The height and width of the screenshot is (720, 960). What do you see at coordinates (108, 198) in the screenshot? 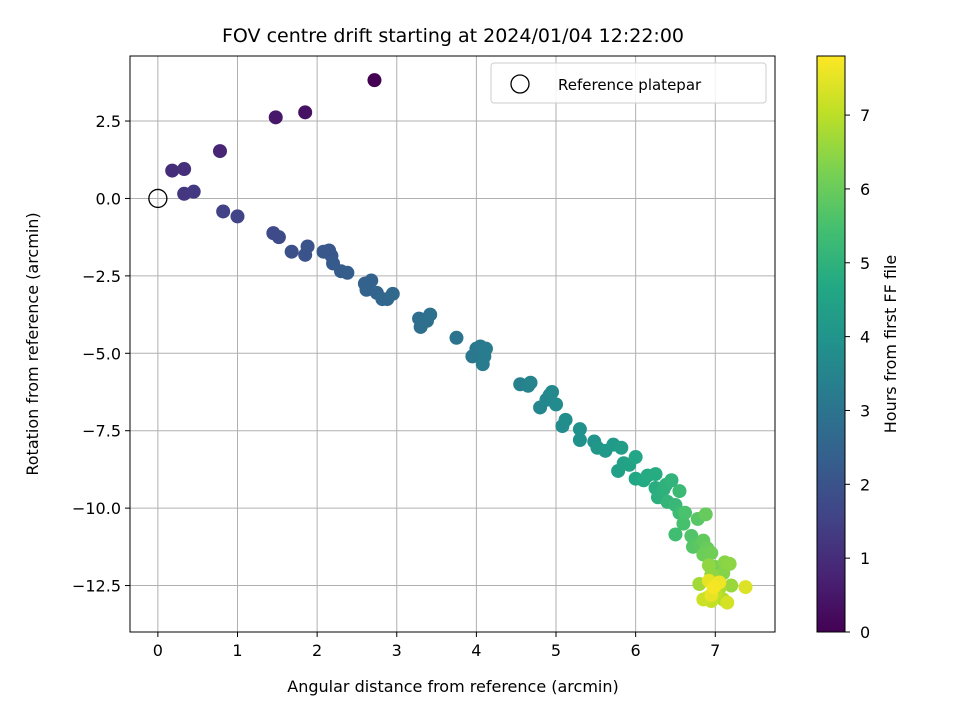
I see `y-tick-label: 0.0` at bounding box center [108, 198].